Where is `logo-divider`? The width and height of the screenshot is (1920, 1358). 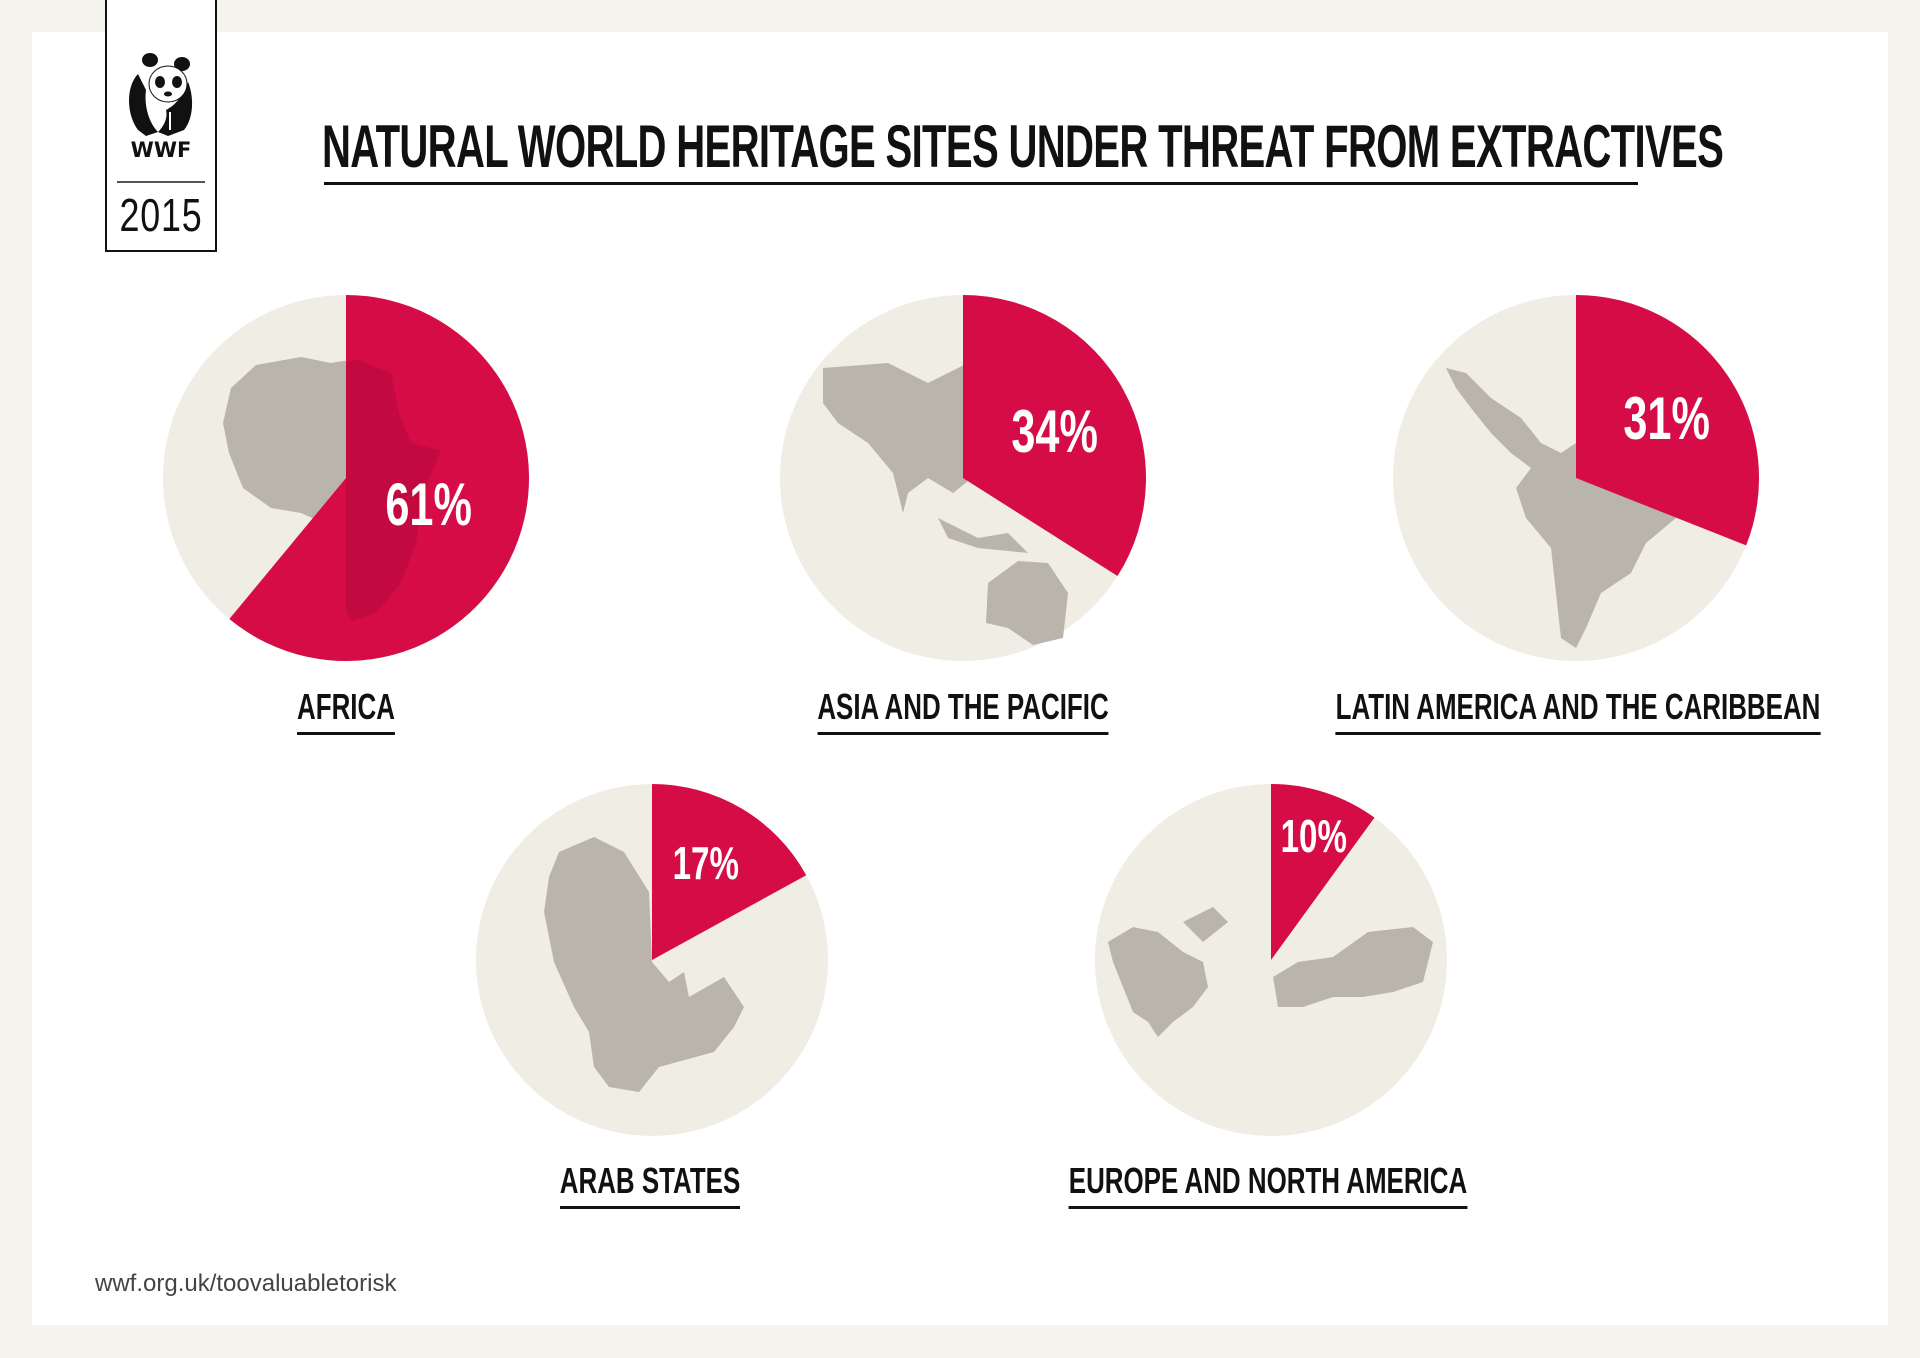 logo-divider is located at coordinates (161, 182).